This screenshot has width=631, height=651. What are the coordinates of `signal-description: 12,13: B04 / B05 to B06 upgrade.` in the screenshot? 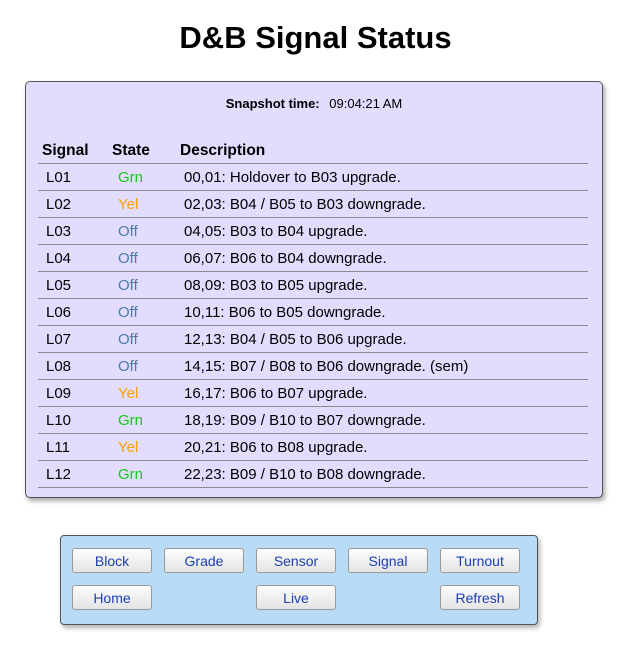 It's located at (382, 339).